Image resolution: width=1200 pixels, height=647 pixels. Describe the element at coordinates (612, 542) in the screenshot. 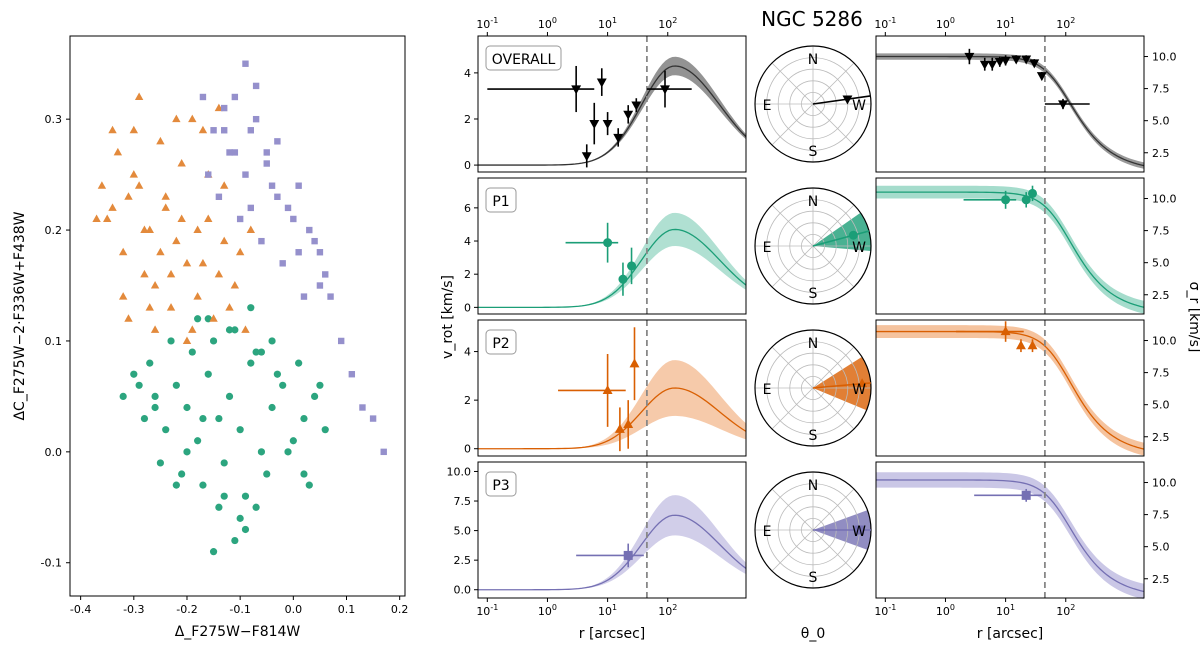

I see `vrot-band-p3` at that location.